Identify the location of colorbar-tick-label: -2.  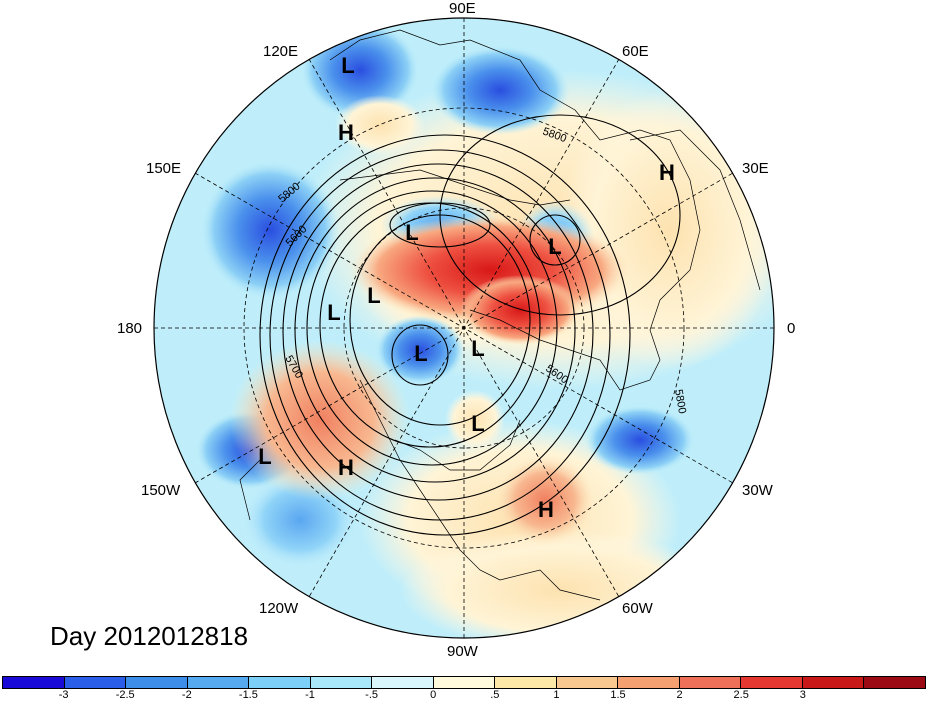
(186, 695).